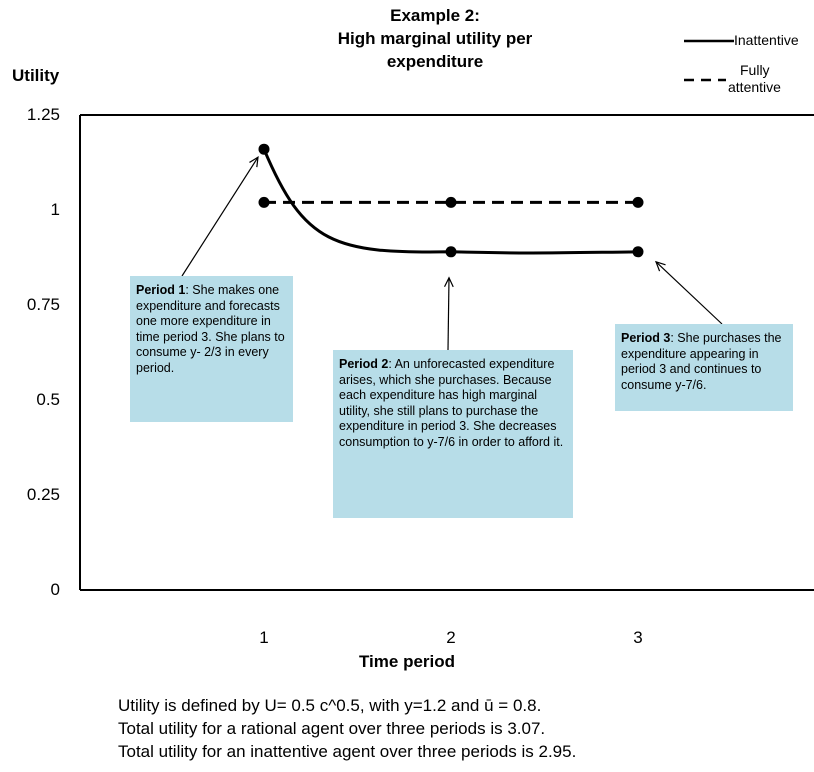 The height and width of the screenshot is (772, 814). Describe the element at coordinates (451, 637) in the screenshot. I see `x-tick-label: 2` at that location.